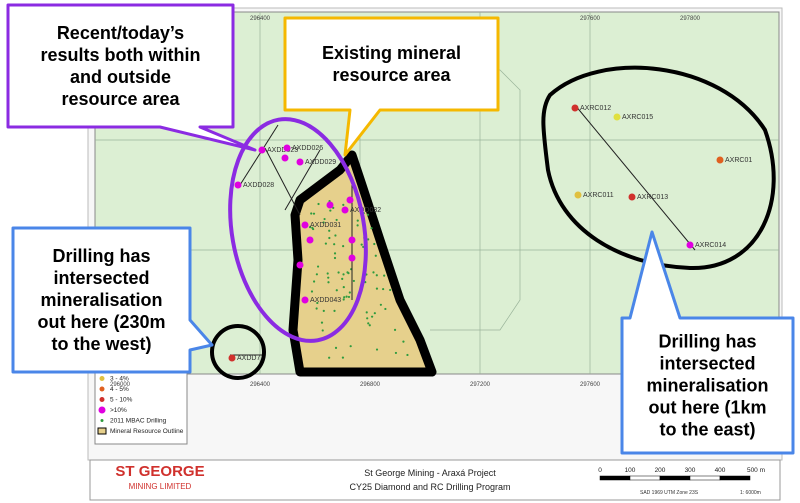 Image resolution: width=800 pixels, height=503 pixels. What do you see at coordinates (756, 470) in the screenshot?
I see `scale-label: 500 m` at bounding box center [756, 470].